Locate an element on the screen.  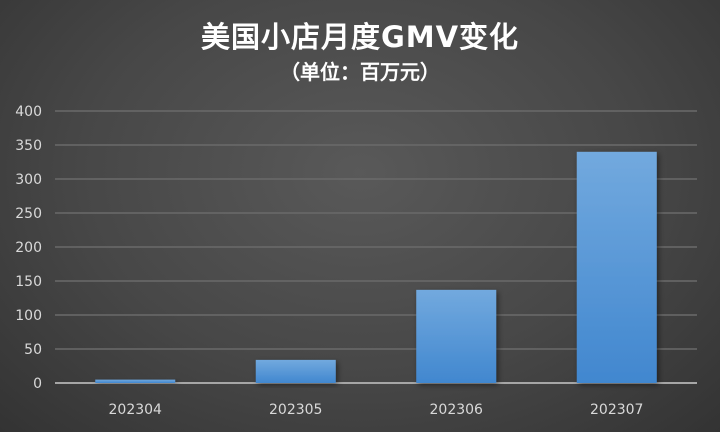
x-tick-label: 202307 is located at coordinates (616, 410).